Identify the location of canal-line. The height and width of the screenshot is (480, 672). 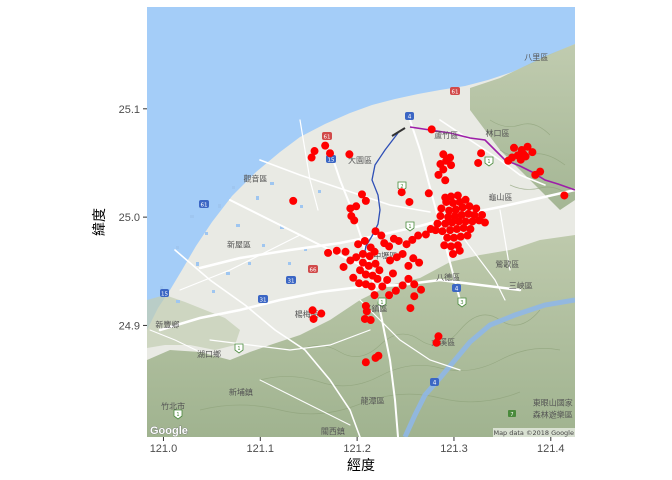
(381, 194).